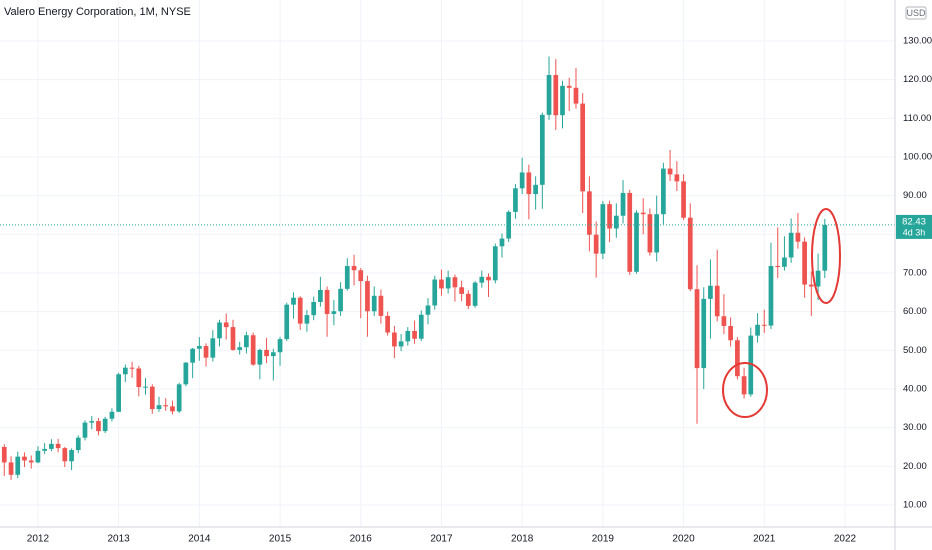 The width and height of the screenshot is (932, 550). I want to click on x-tick-label: 2018, so click(522, 539).